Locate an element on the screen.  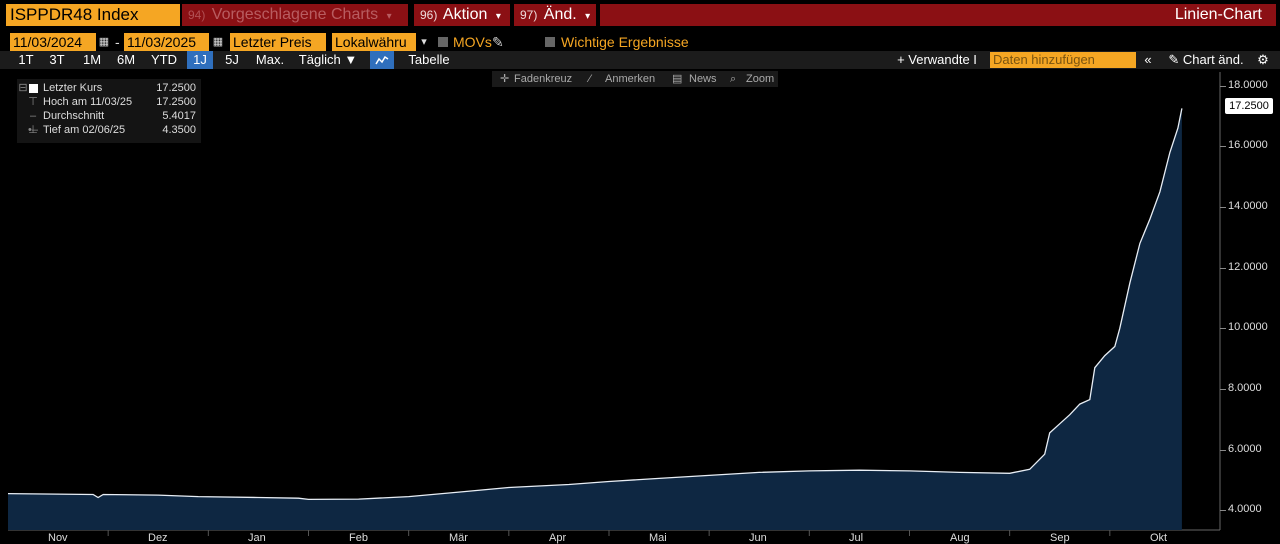
range-3t: 3T is located at coordinates (57, 59).